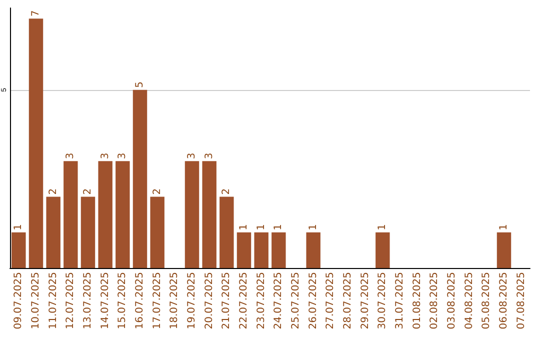 The image size is (540, 340). Describe the element at coordinates (105, 301) in the screenshot. I see `x-tick-label: 14.07.2025` at that location.